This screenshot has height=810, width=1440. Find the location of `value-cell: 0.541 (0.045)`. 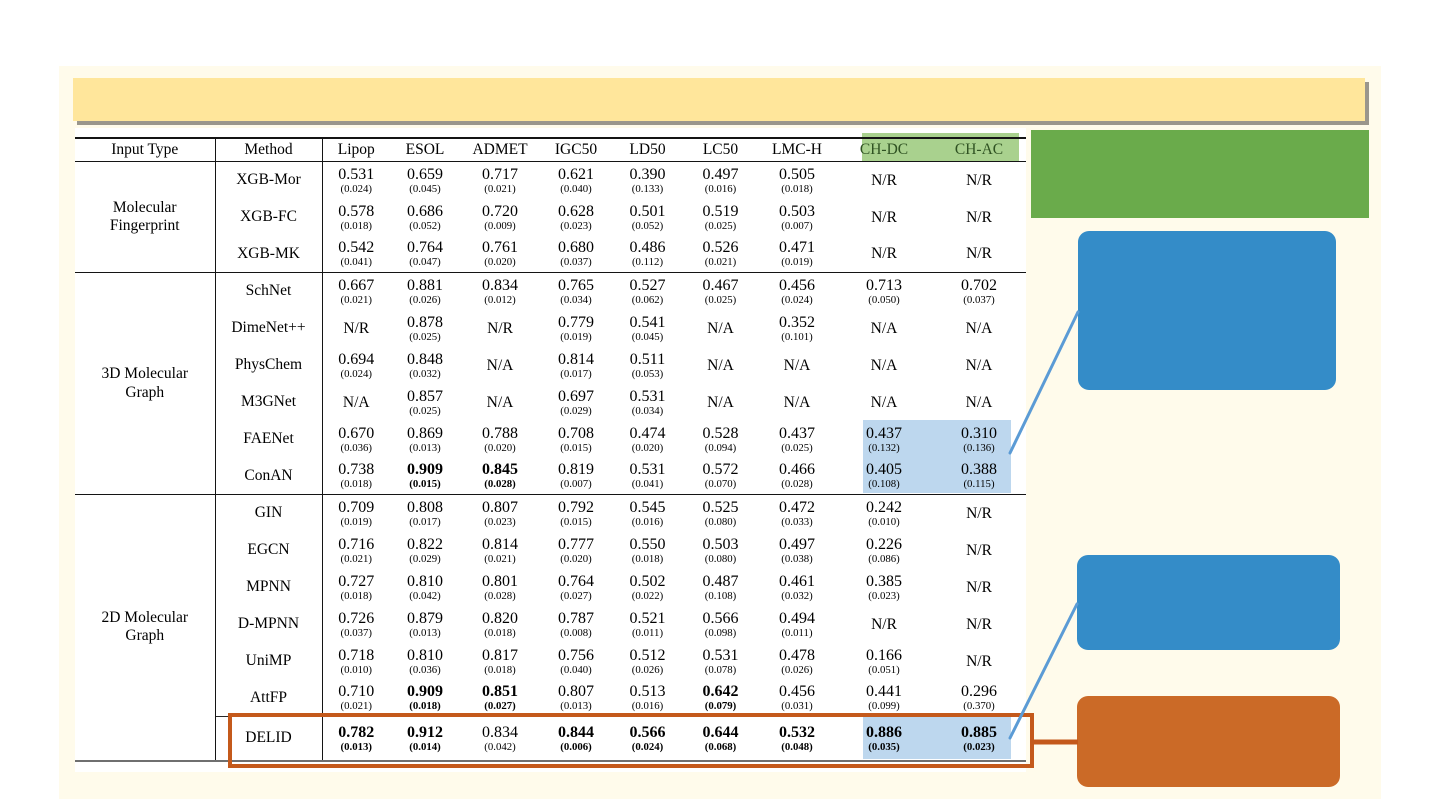

value-cell: 0.541 (0.045) is located at coordinates (647, 328).